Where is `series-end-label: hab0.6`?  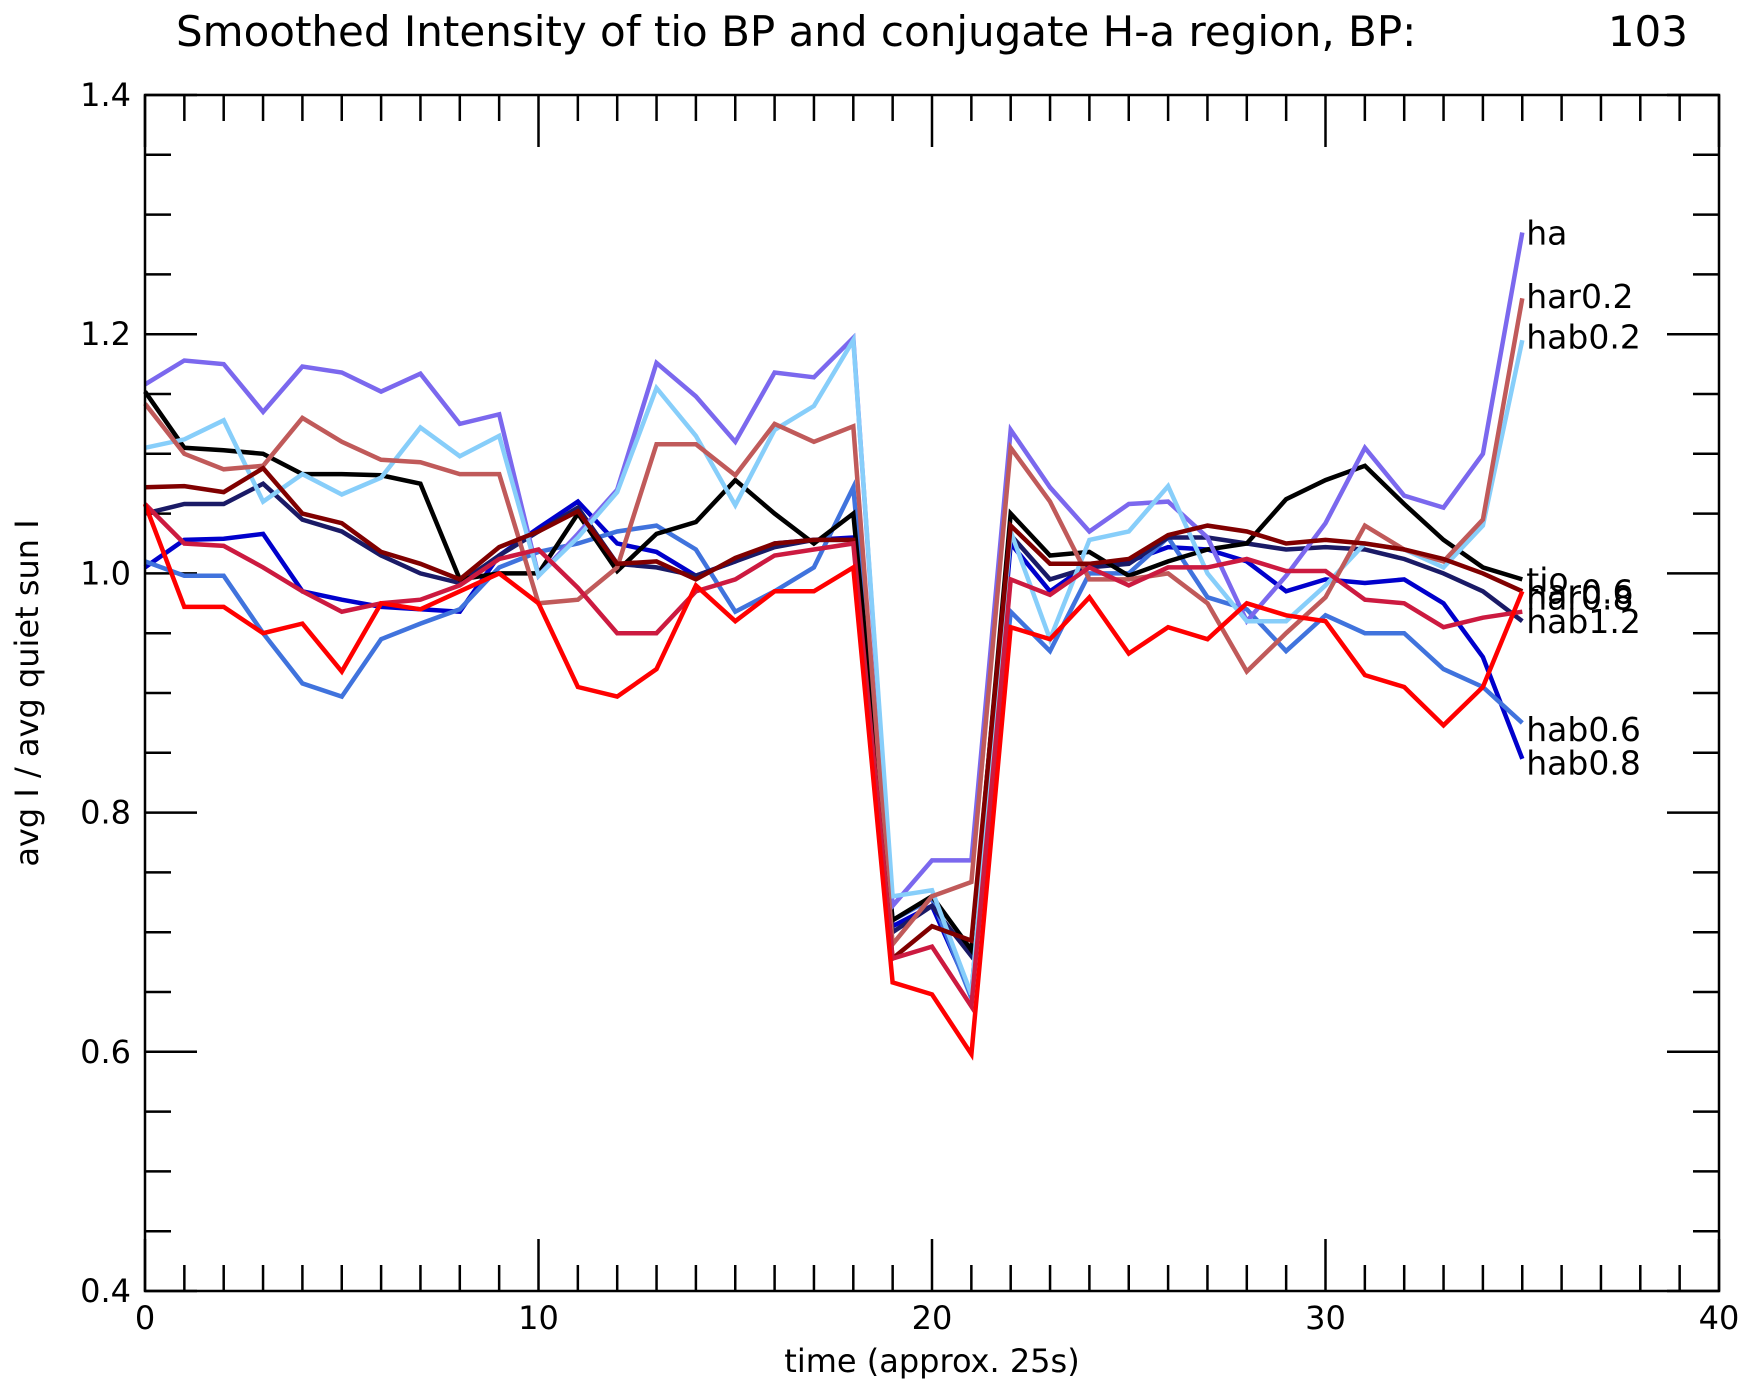
series-end-label: hab0.6 is located at coordinates (1583, 729).